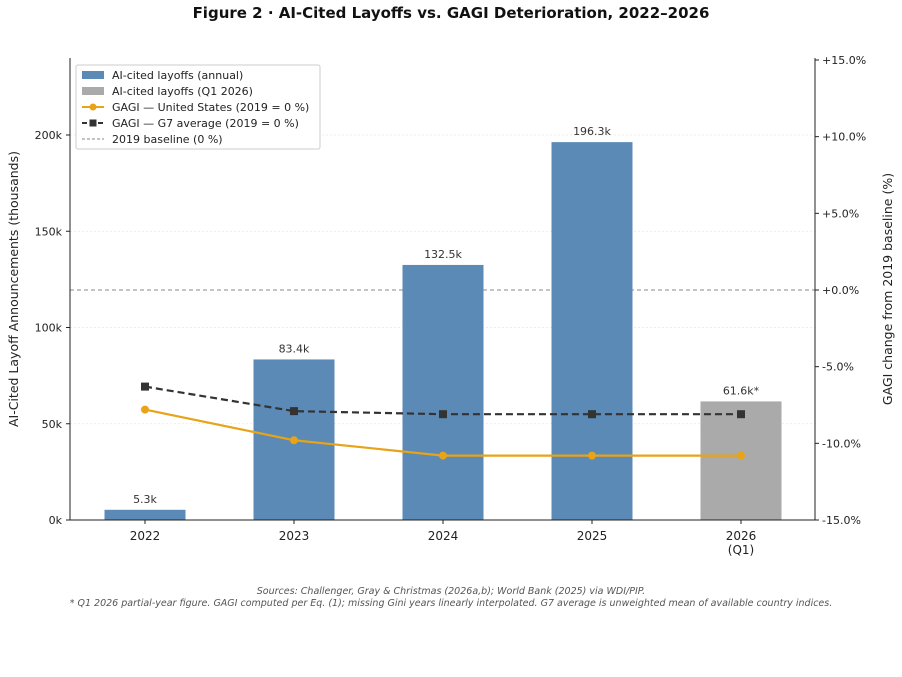  I want to click on bar-value-label: 5.3k, so click(145, 499).